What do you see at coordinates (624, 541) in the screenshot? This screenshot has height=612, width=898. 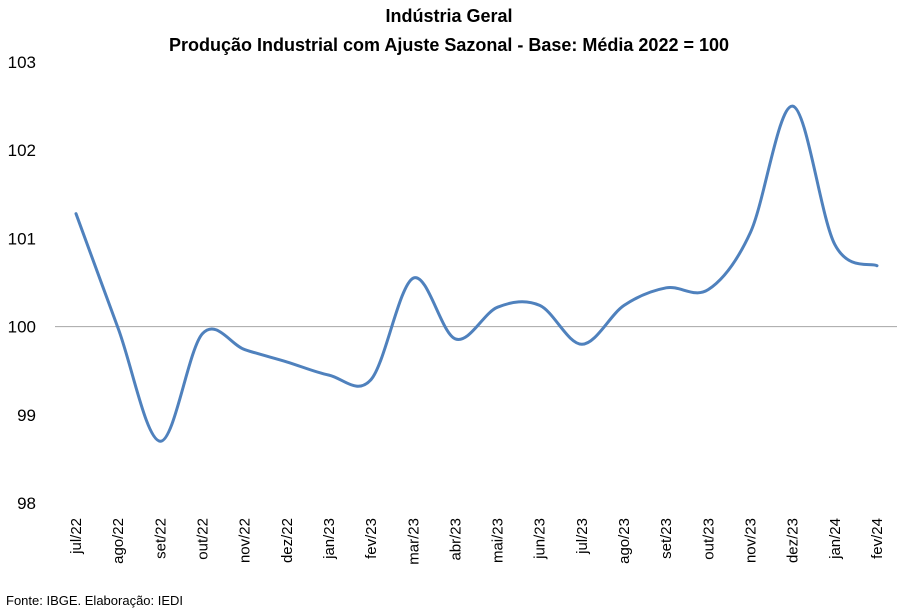 I see `x-tick-label: ago/23` at bounding box center [624, 541].